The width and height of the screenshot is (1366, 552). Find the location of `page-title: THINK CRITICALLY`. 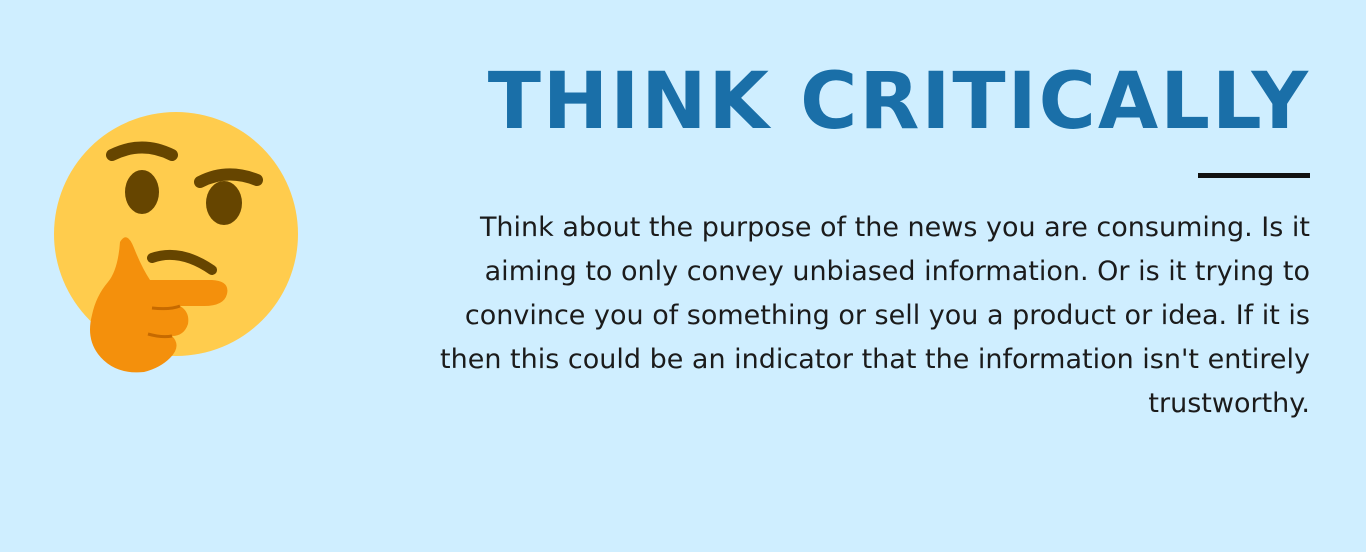

page-title: THINK CRITICALLY is located at coordinates (898, 102).